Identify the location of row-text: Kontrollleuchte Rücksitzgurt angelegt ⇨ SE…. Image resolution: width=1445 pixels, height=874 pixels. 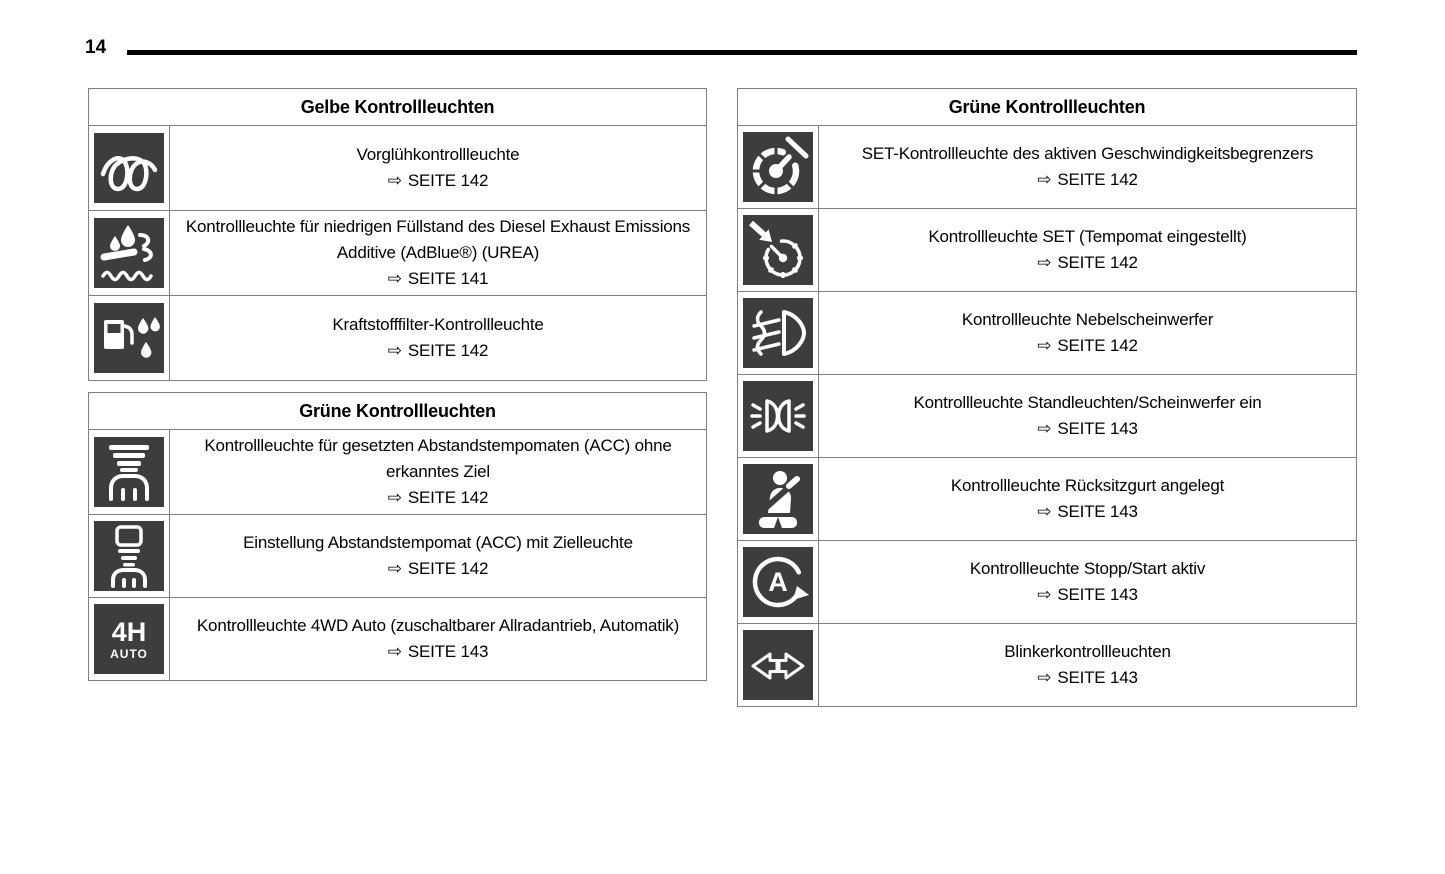
(1087, 499).